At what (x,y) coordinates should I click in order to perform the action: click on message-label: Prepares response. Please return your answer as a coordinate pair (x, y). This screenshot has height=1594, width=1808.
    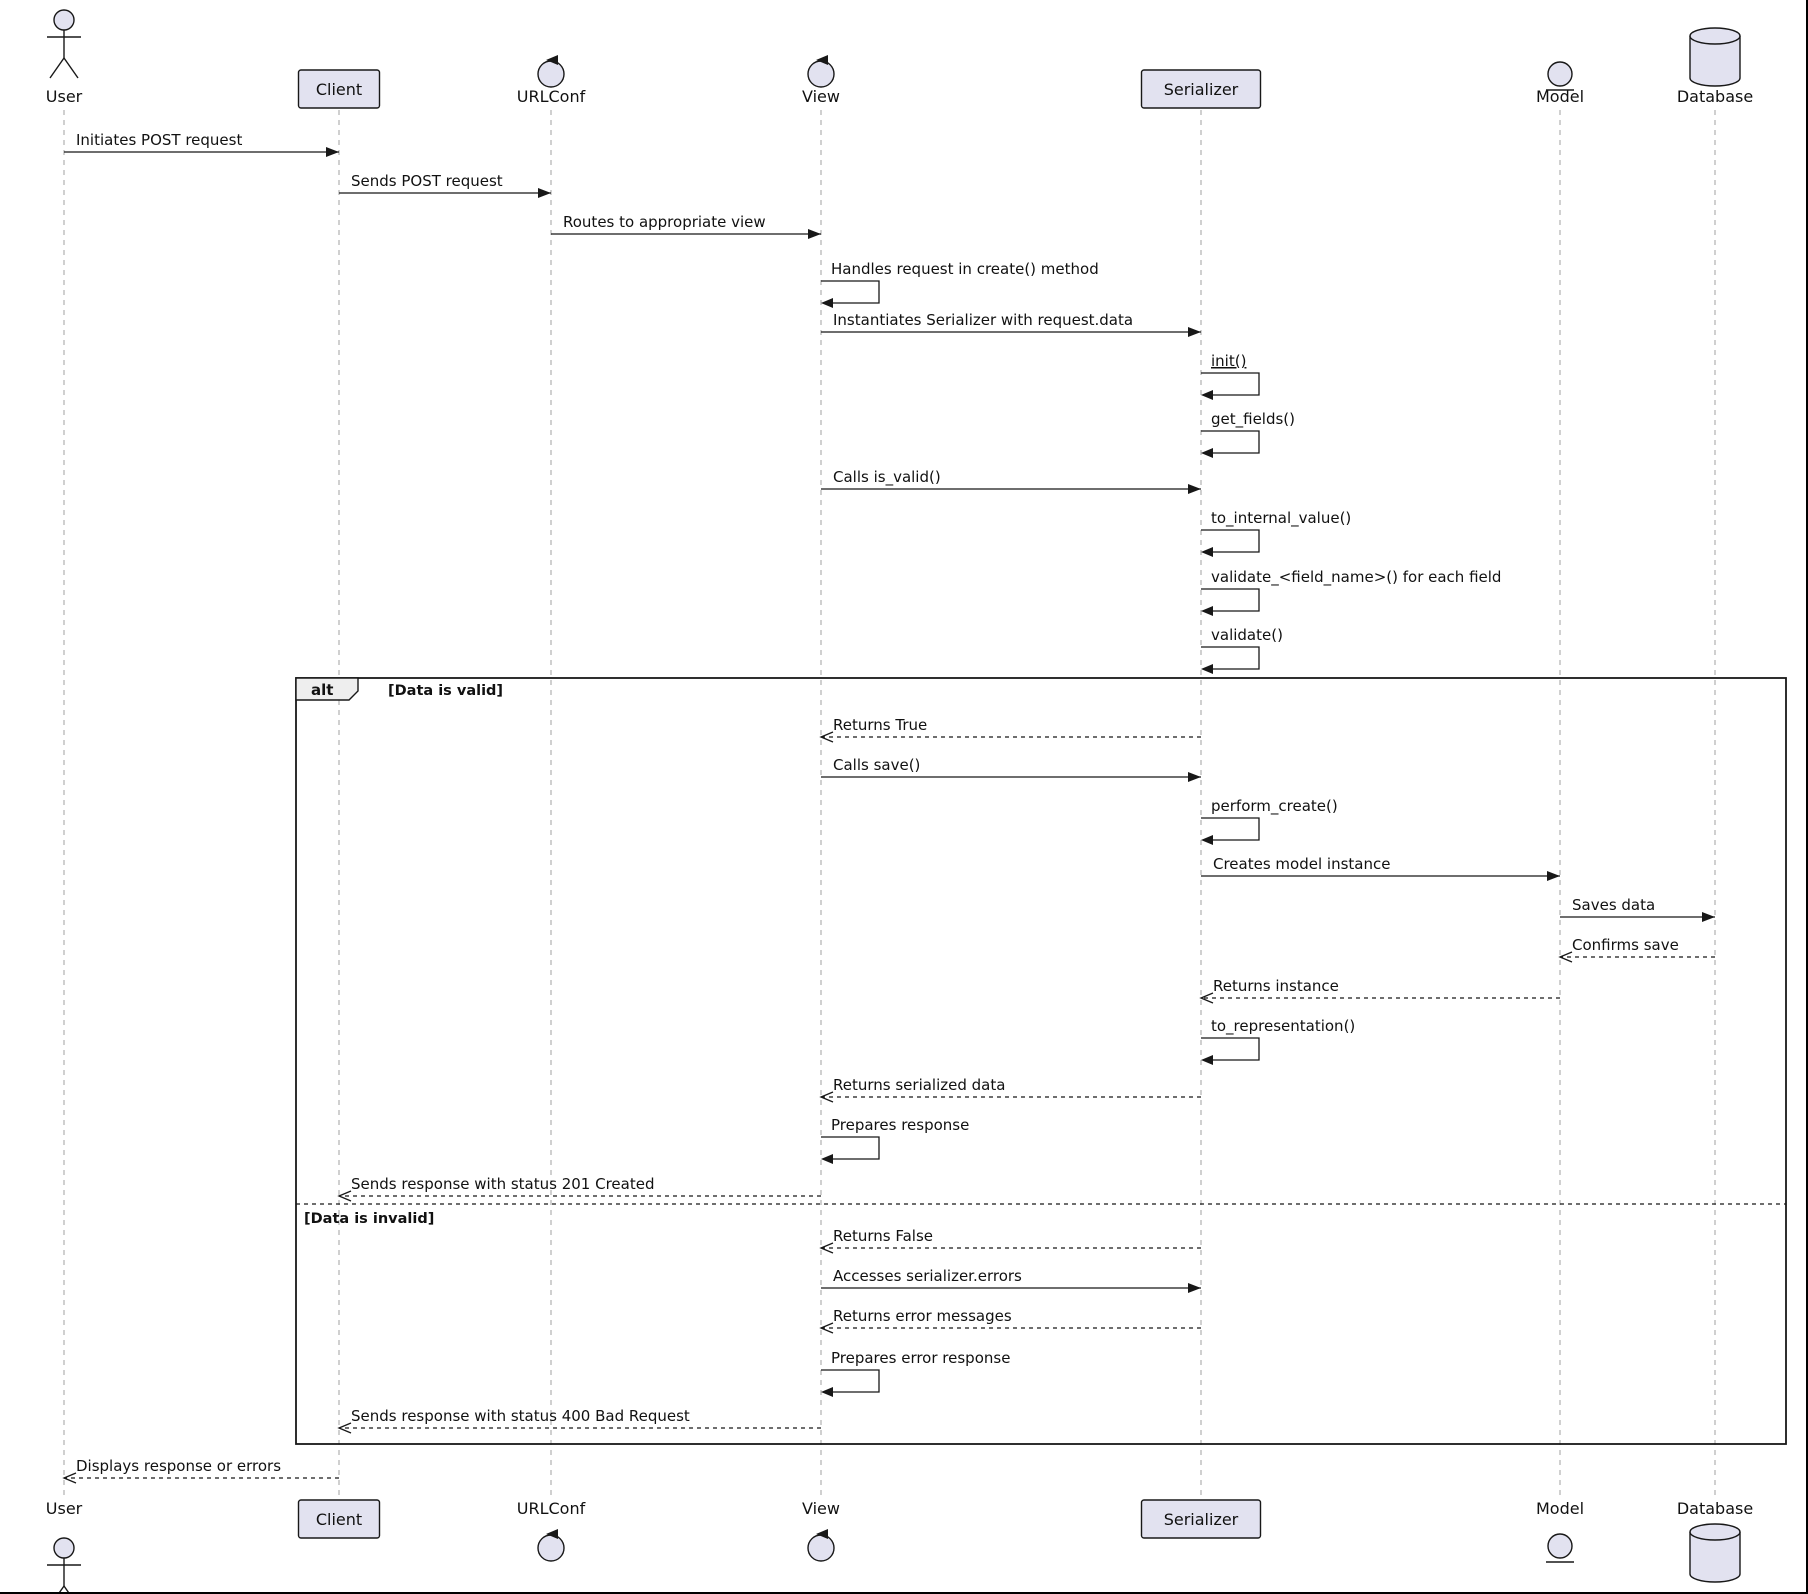
    Looking at the image, I should click on (900, 1125).